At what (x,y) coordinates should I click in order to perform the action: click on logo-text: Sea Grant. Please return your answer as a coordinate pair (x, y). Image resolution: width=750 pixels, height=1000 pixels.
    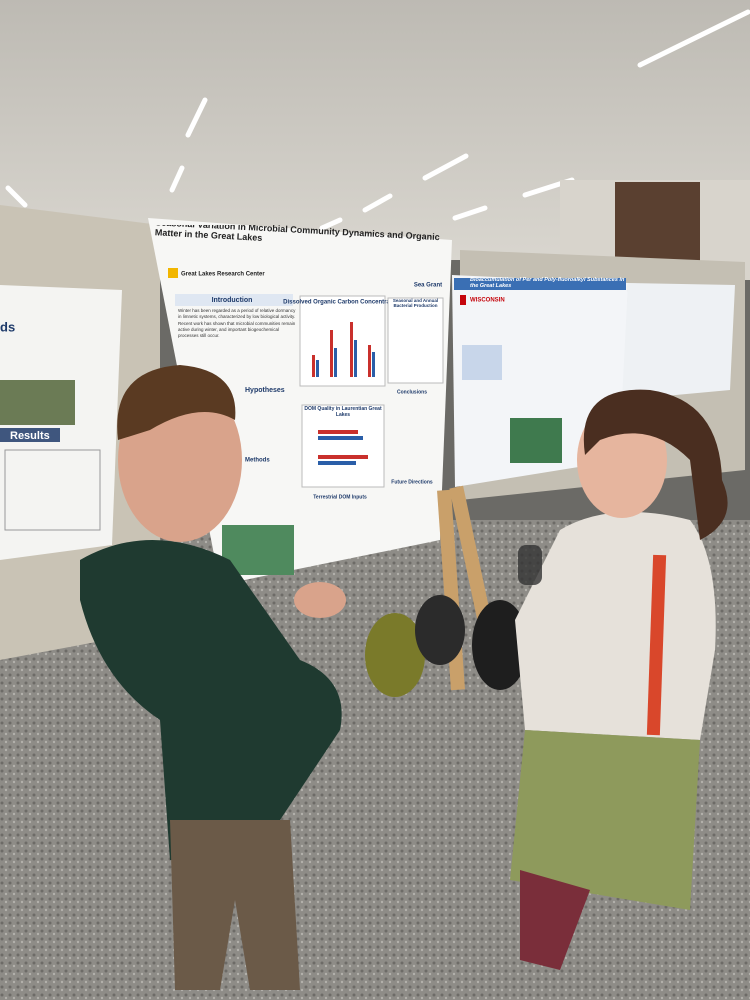
    Looking at the image, I should click on (428, 286).